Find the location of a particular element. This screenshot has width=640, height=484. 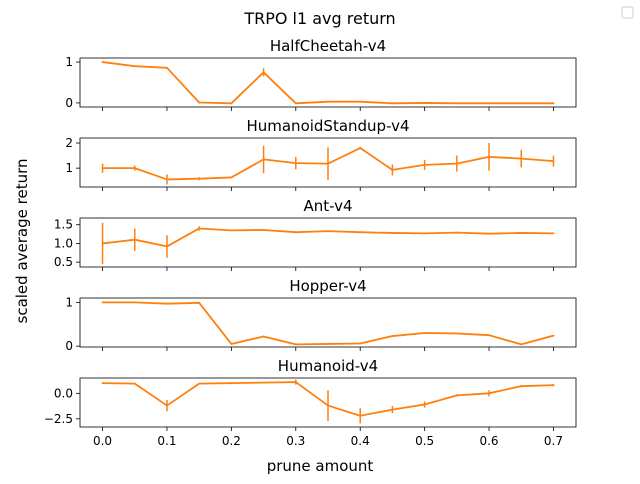

y-tick-label: 2 is located at coordinates (69, 143).